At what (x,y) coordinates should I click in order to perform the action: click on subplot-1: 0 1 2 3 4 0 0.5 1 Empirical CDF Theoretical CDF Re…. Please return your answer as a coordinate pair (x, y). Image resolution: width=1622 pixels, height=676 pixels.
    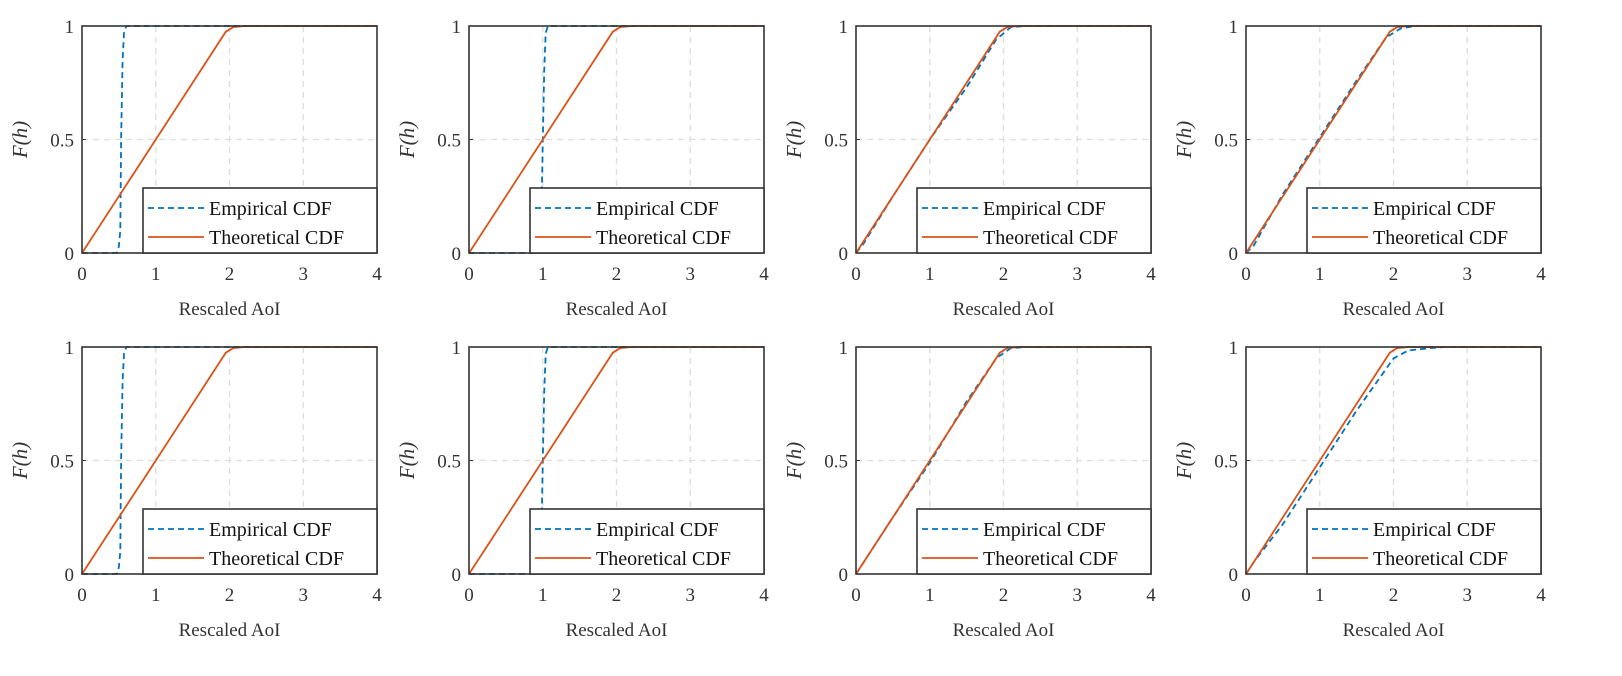
    Looking at the image, I should click on (195, 168).